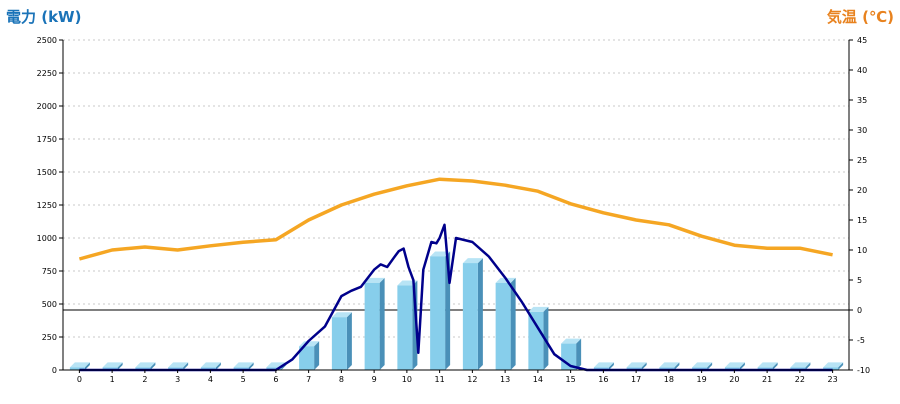 This screenshot has width=900, height=404. What do you see at coordinates (862, 130) in the screenshot?
I see `right-tick-label: 30` at bounding box center [862, 130].